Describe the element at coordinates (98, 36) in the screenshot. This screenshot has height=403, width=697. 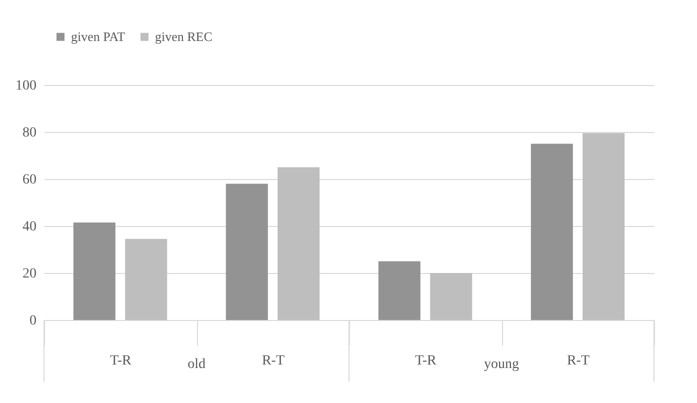
I see `legend-label: given PAT` at that location.